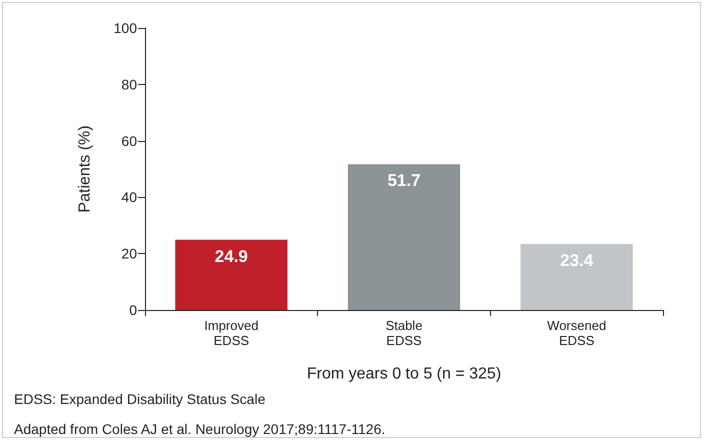 The height and width of the screenshot is (442, 705). I want to click on data-label: 23.4, so click(577, 260).